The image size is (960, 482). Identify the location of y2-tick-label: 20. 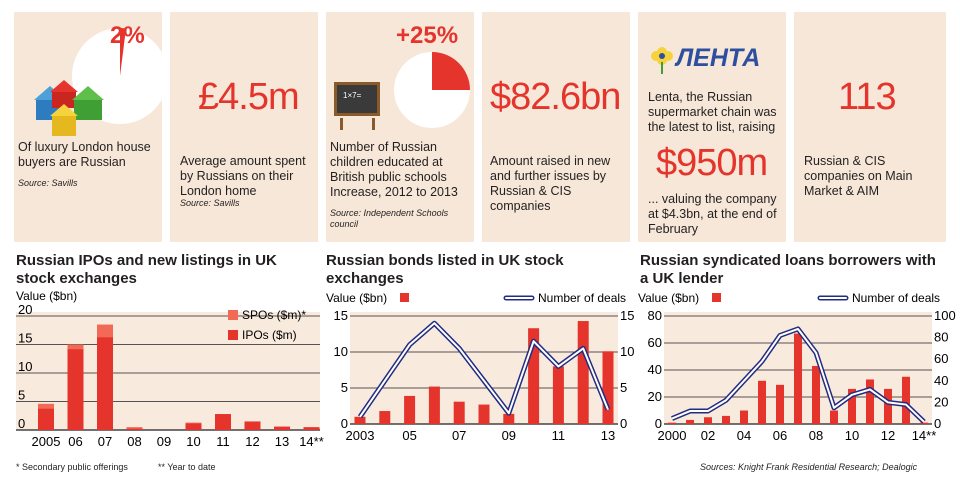
(941, 401).